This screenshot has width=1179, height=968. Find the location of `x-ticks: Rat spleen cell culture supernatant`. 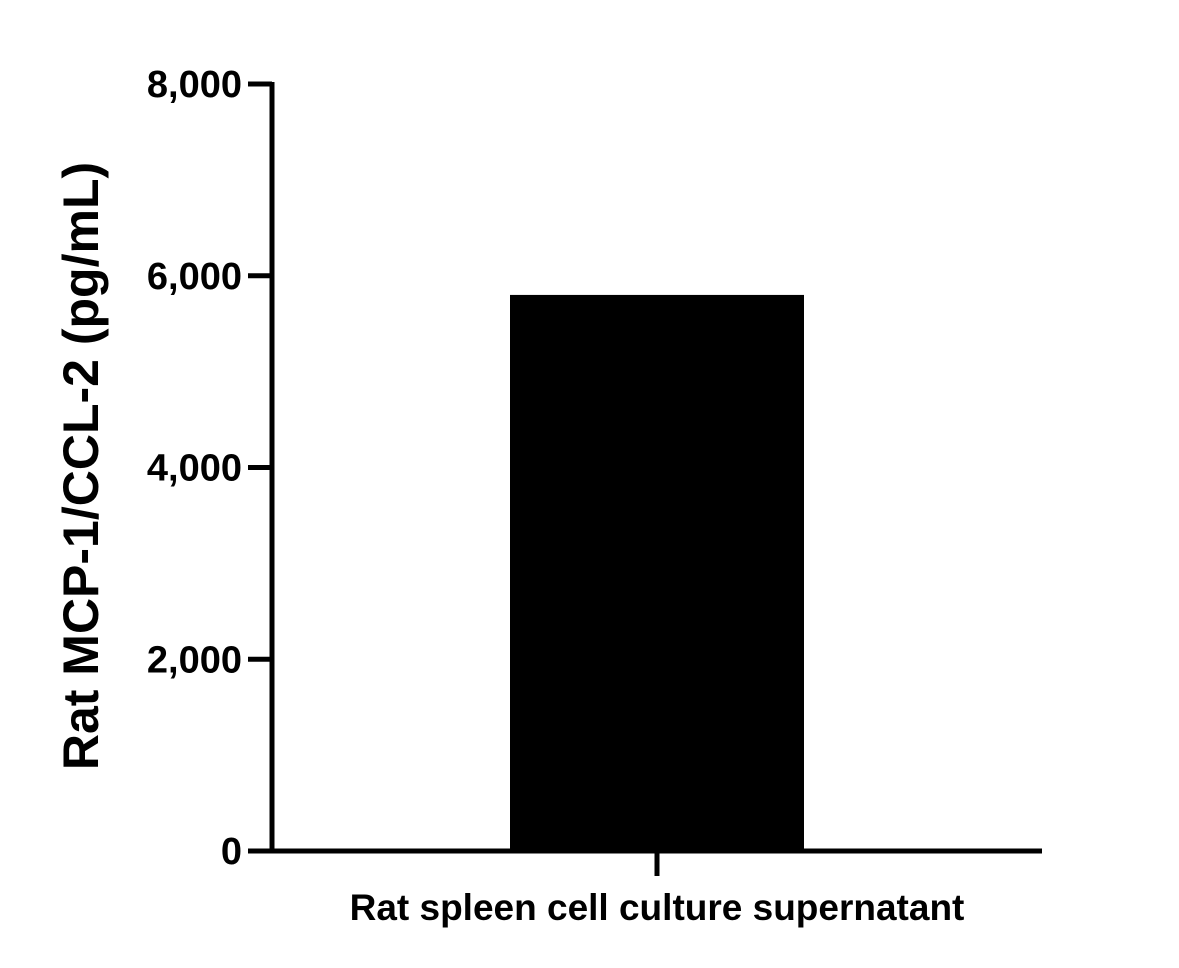

x-ticks: Rat spleen cell culture supernatant is located at coordinates (657, 889).